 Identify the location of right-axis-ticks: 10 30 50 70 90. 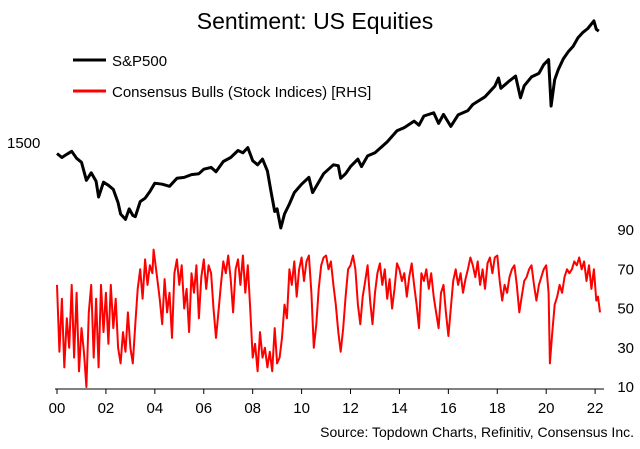
(625, 309).